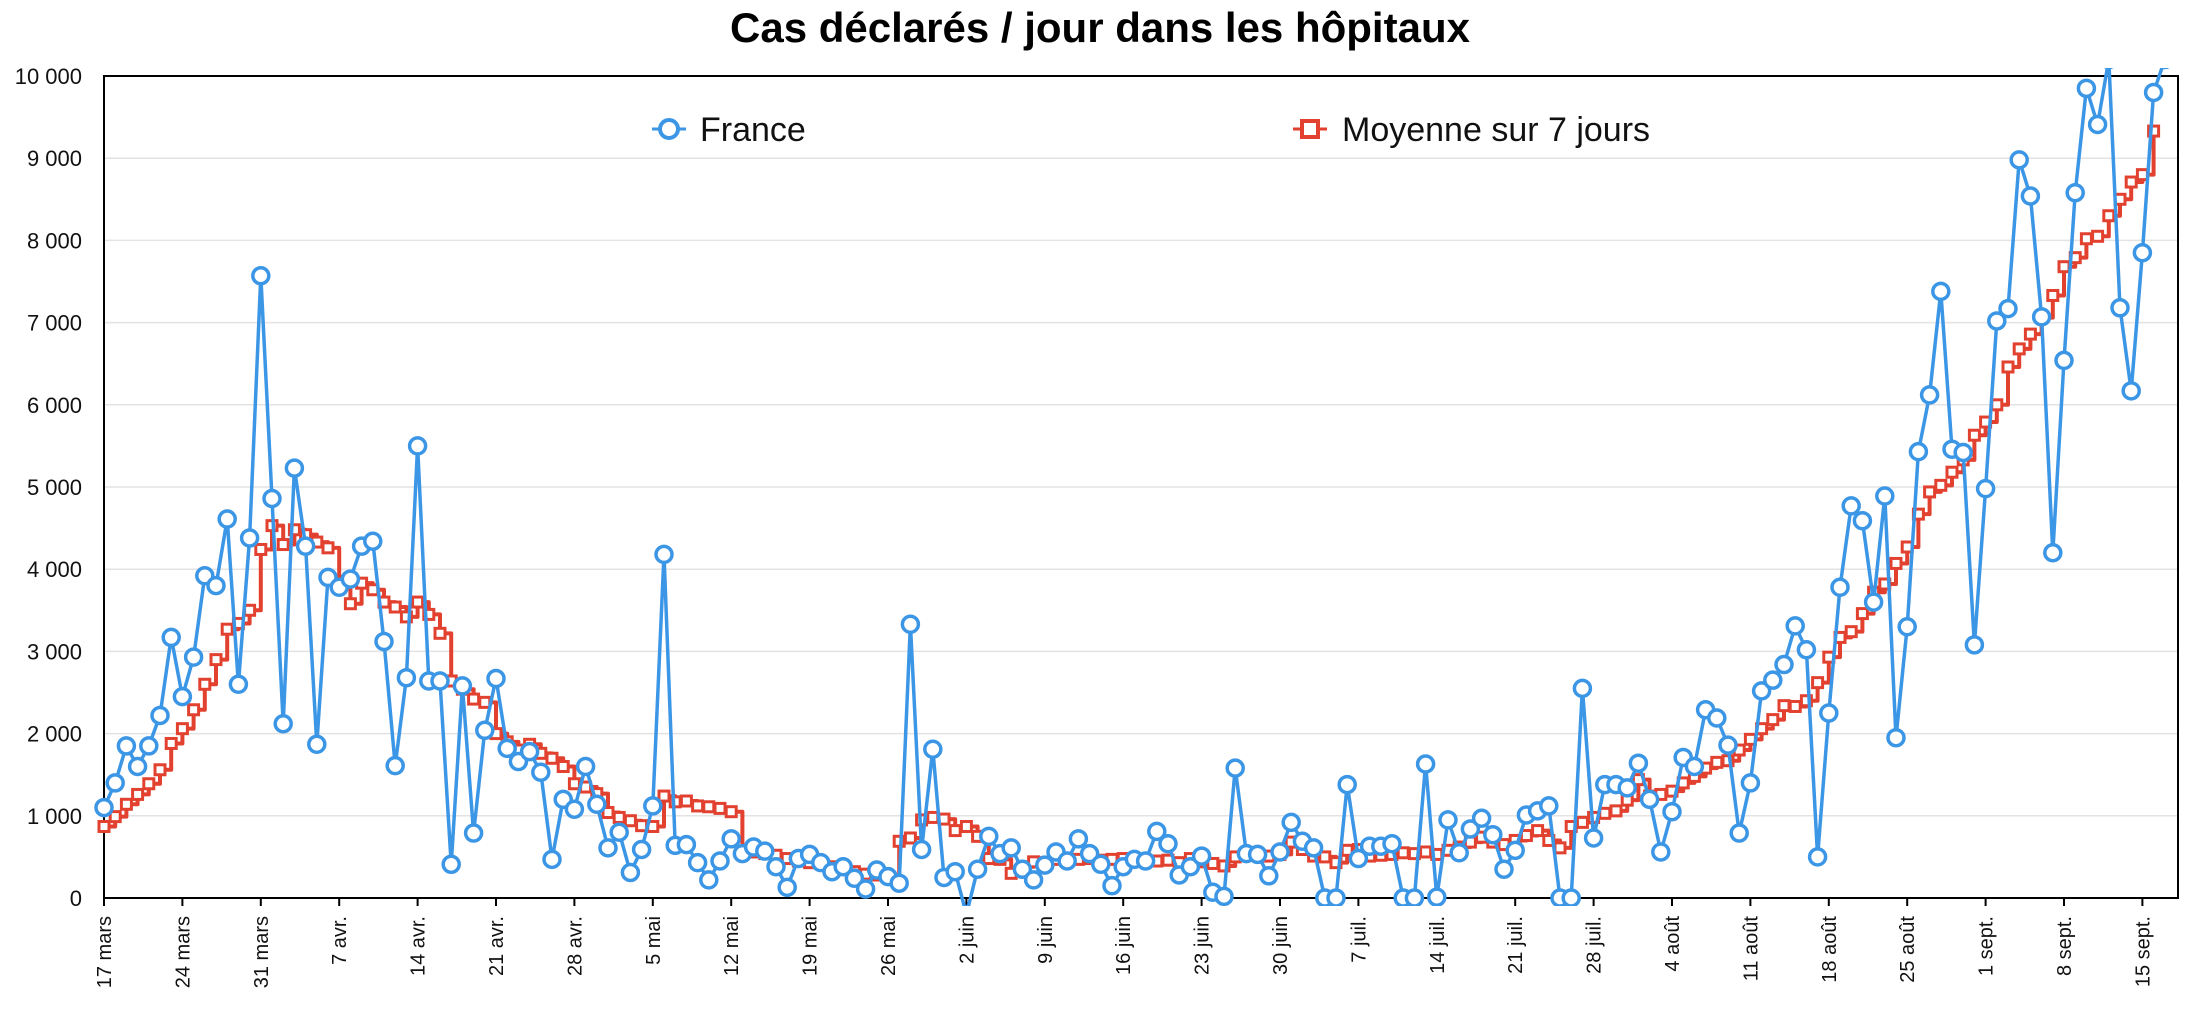 The image size is (2200, 1013). I want to click on x-tick-label: 15 sept., so click(2143, 951).